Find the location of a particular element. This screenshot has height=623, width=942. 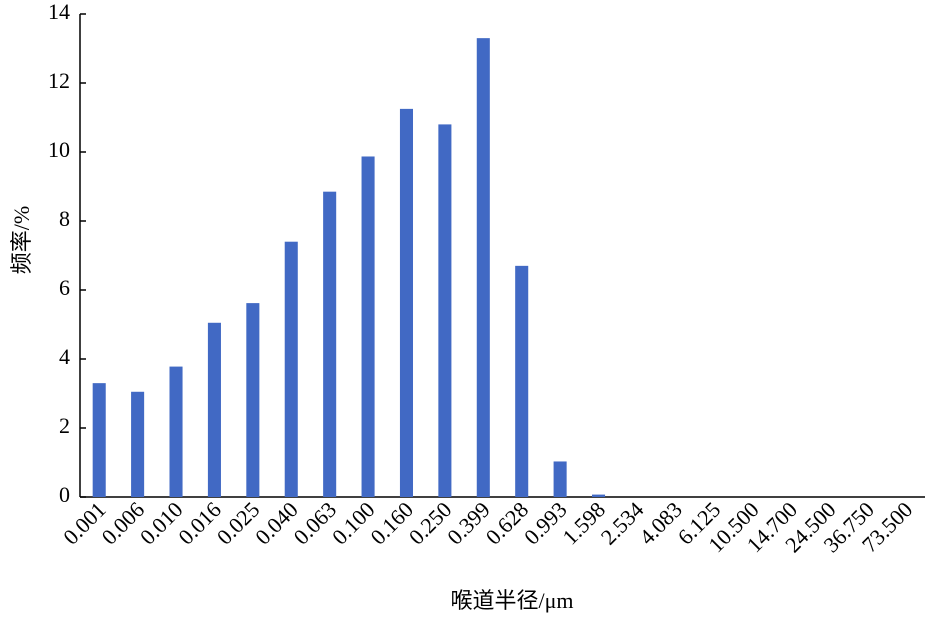

x-tick-label: 0.040 is located at coordinates (276, 523).